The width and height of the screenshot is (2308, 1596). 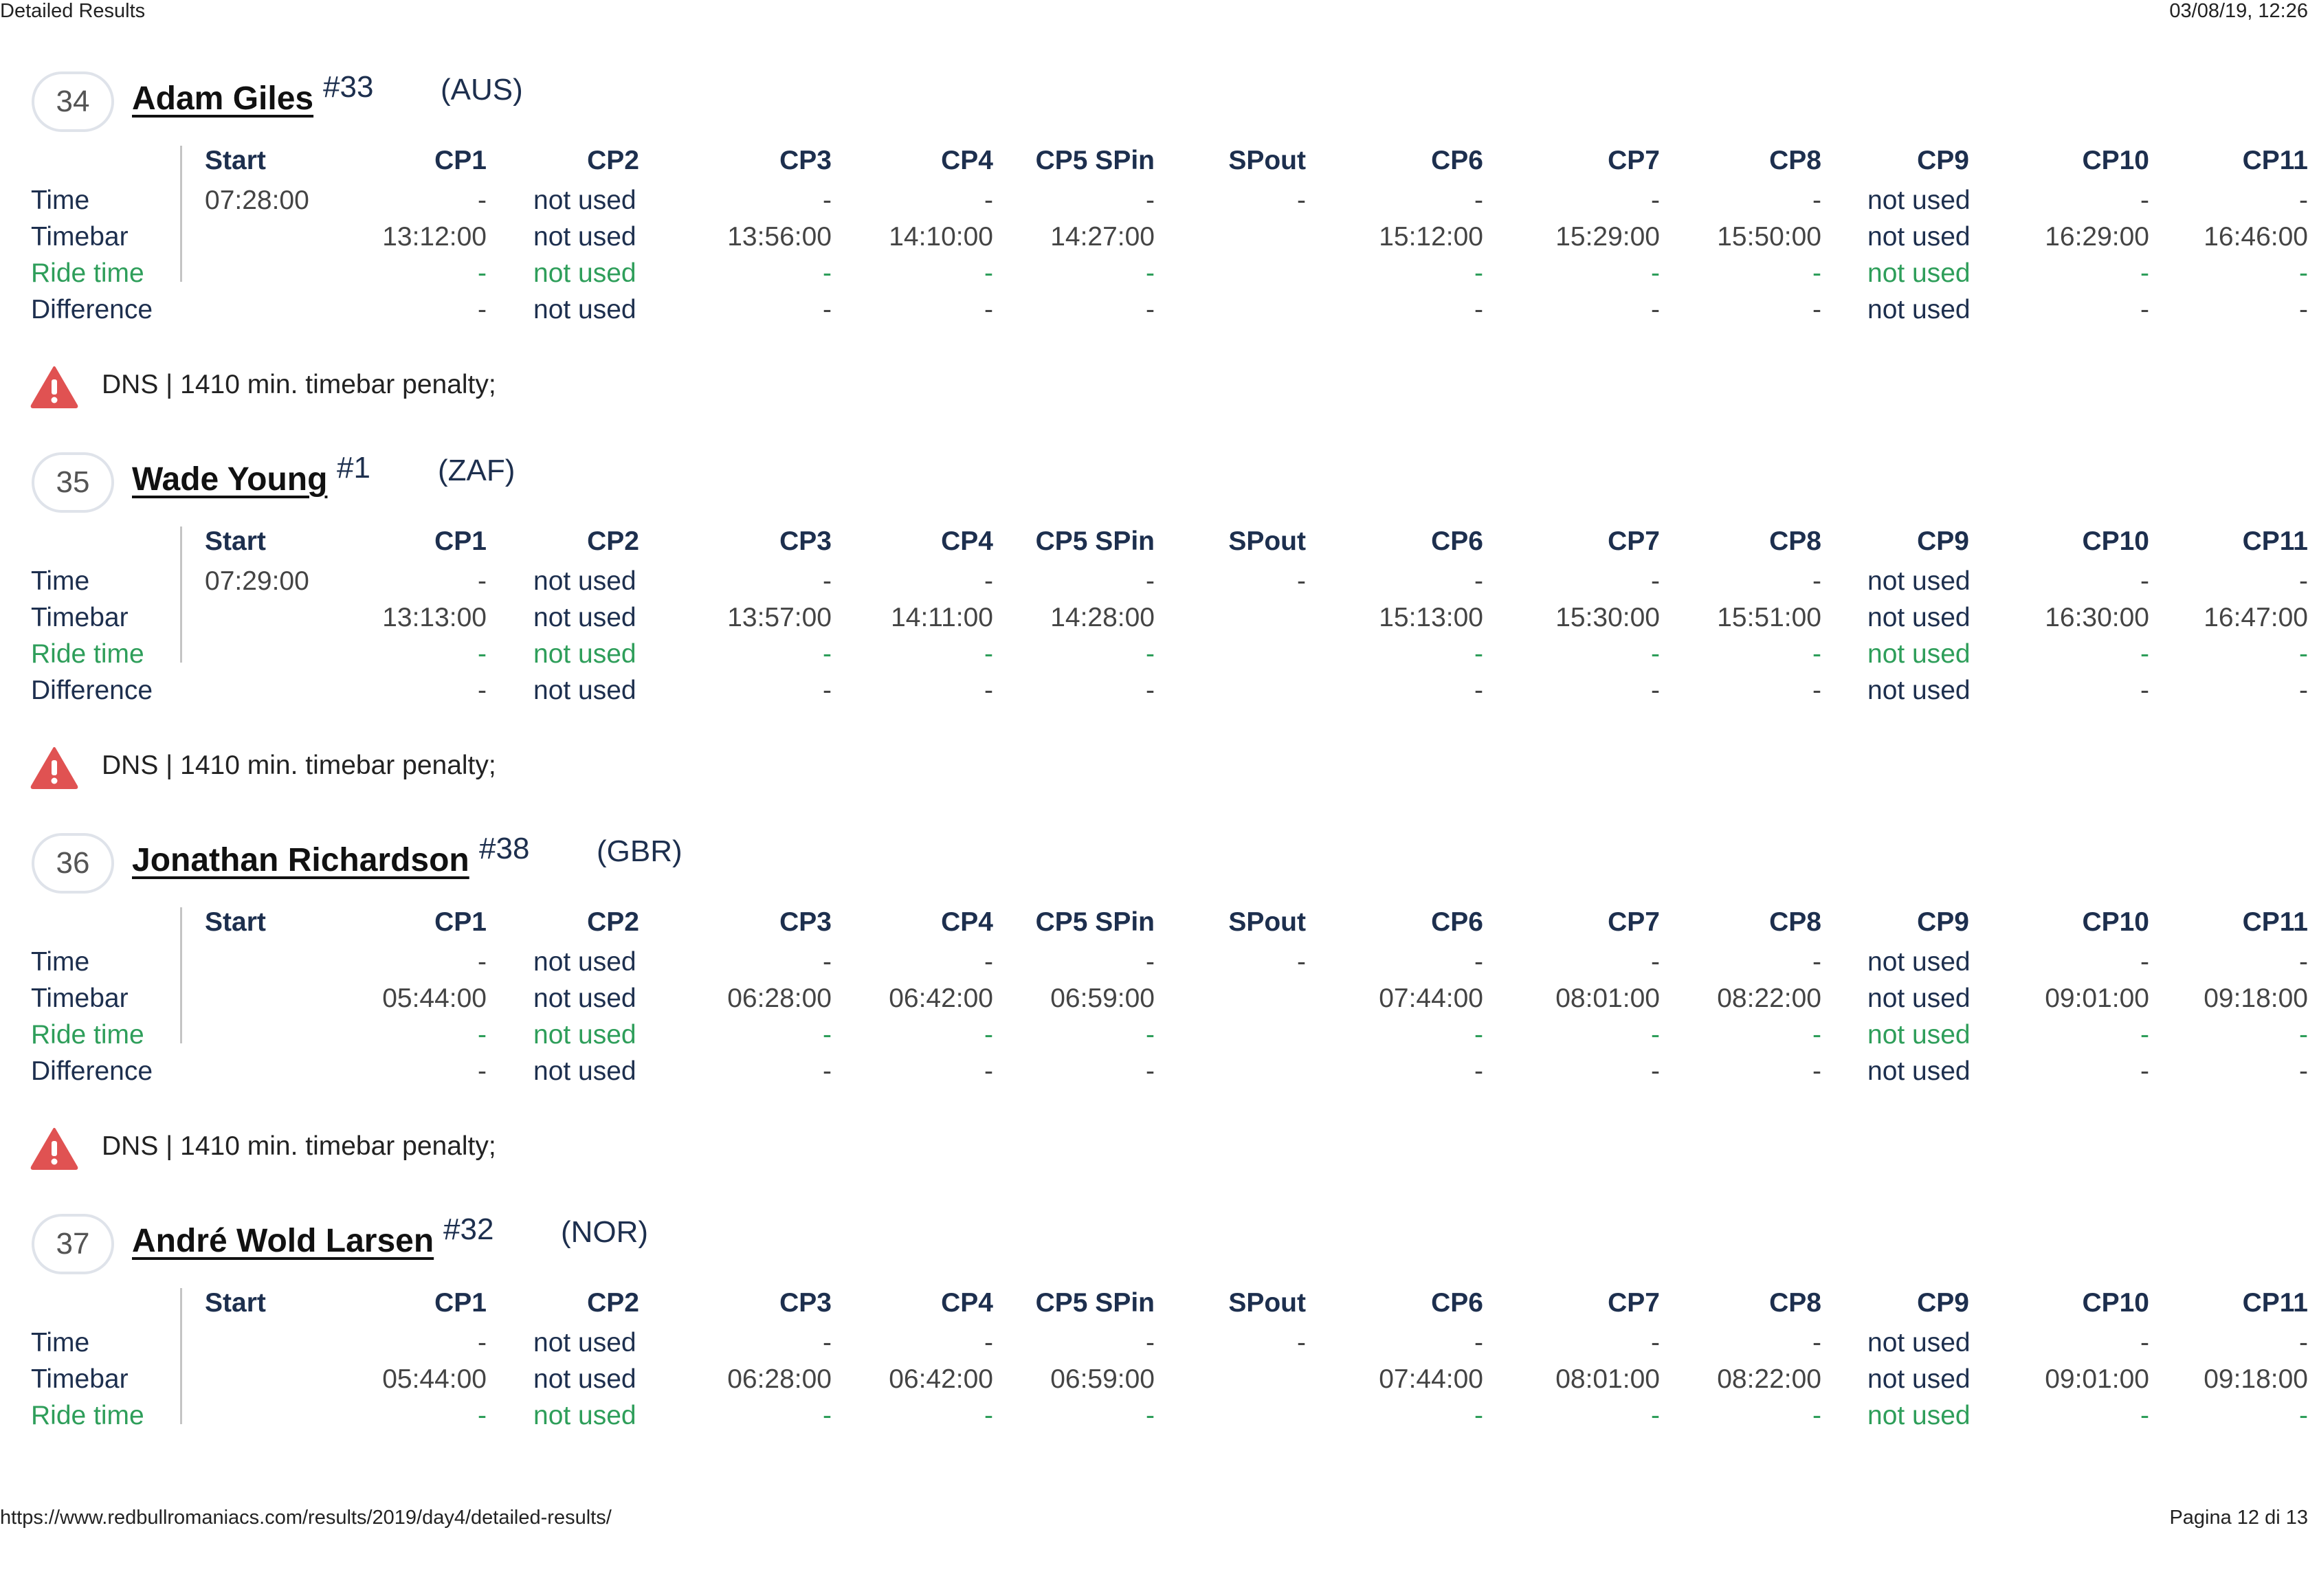 I want to click on diff-cell-cp6: -, so click(x=1478, y=309).